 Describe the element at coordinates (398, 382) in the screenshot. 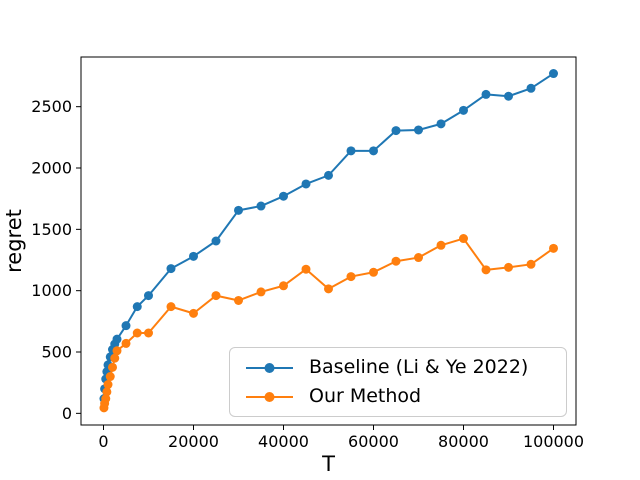

I see `legend: Baseline (Li & Ye 2022) Our Method` at that location.